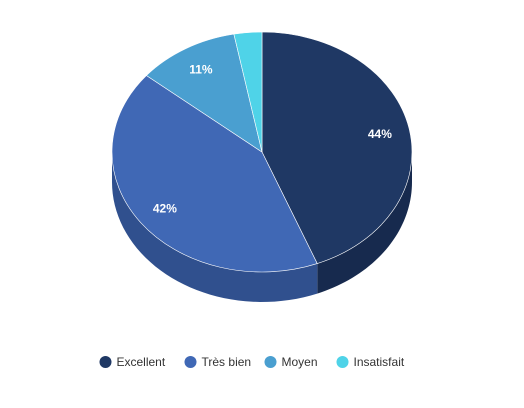 This screenshot has height=408, width=524. Describe the element at coordinates (165, 208) in the screenshot. I see `data-label-tres-bien: 42%` at that location.